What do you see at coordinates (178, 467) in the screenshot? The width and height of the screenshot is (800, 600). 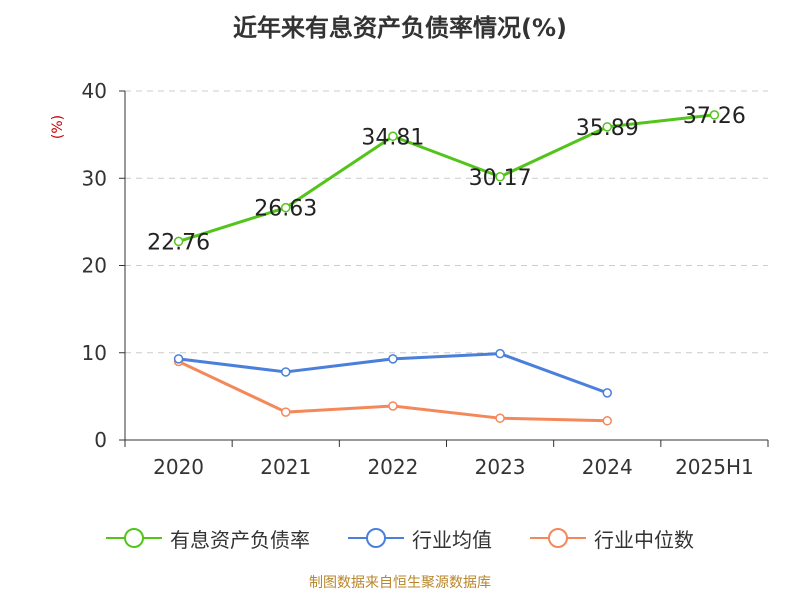 I see `x-tick-label: 2020` at bounding box center [178, 467].